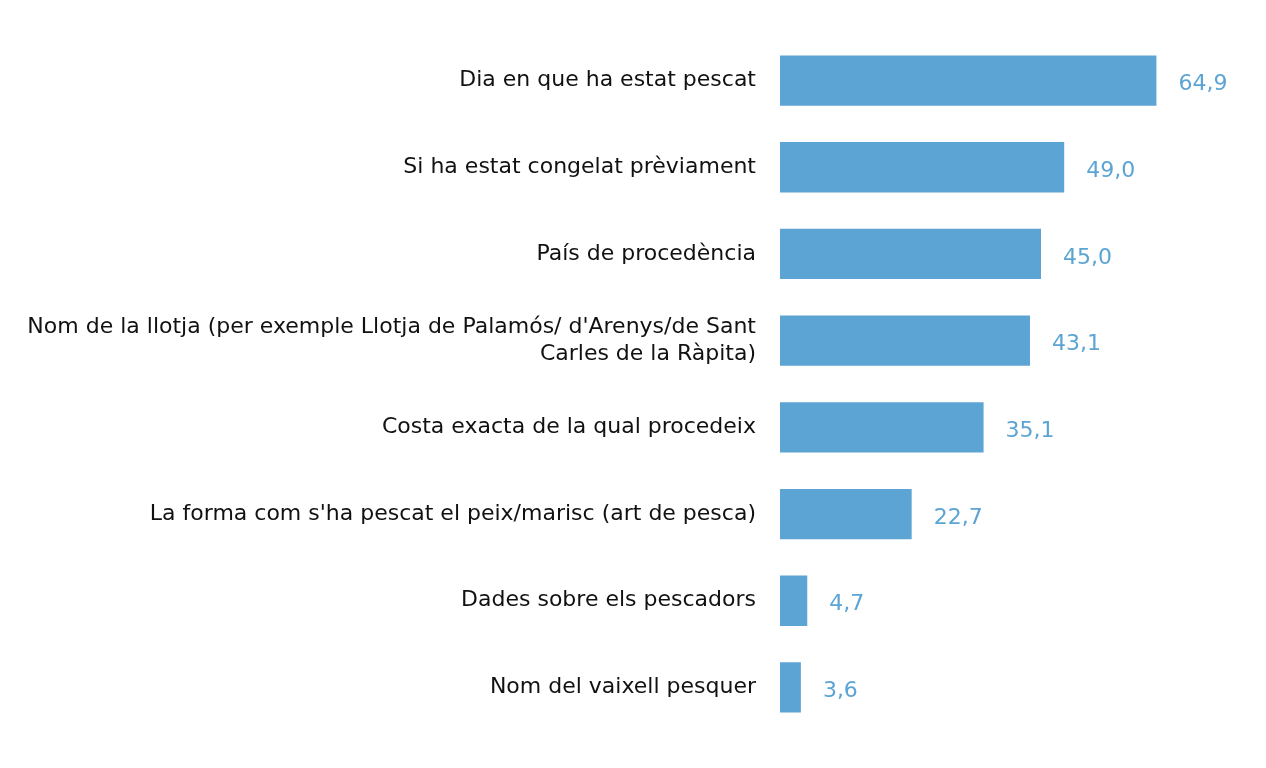 The height and width of the screenshot is (768, 1266). I want to click on data-label: 3,6, so click(840, 690).